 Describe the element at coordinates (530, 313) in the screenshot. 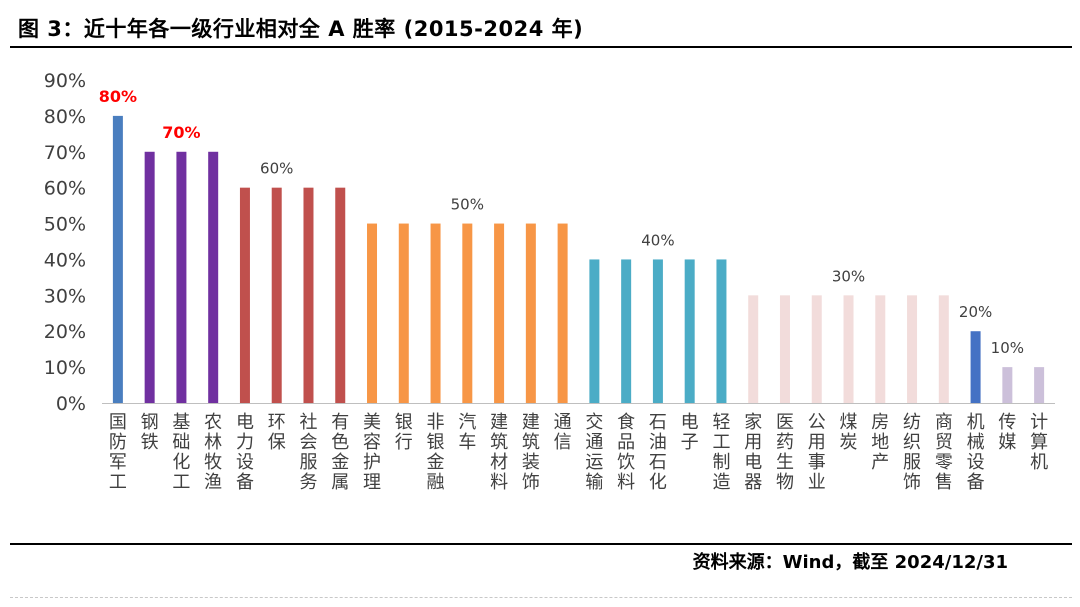

I see `bar-建筑装饰` at that location.